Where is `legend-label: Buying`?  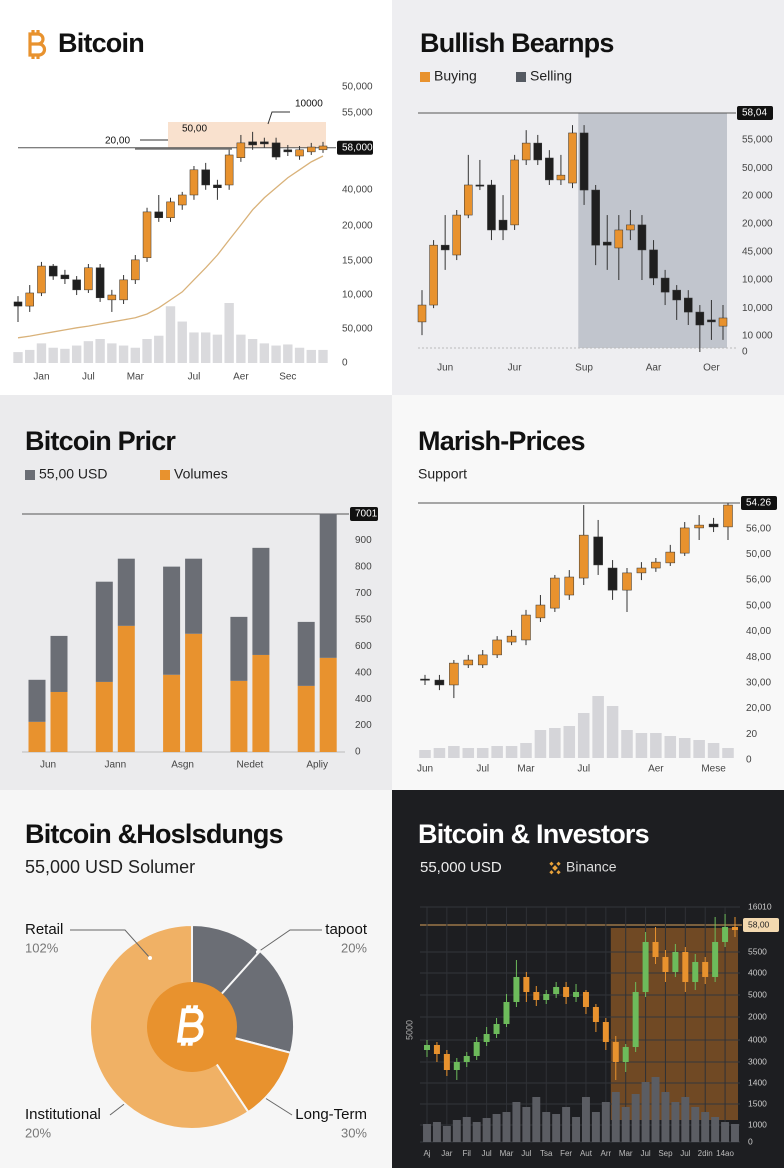
legend-label: Buying is located at coordinates (455, 76).